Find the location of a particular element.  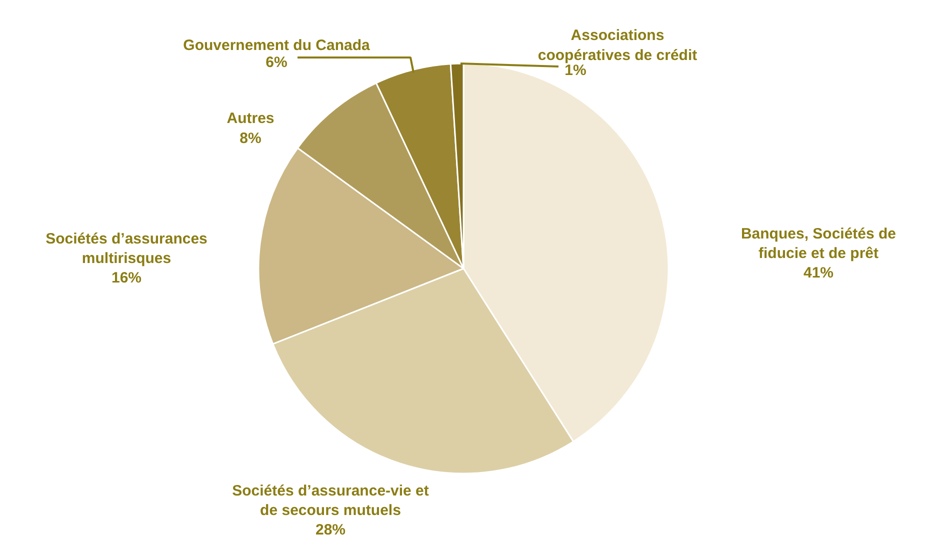

data-label: 41% is located at coordinates (818, 273).